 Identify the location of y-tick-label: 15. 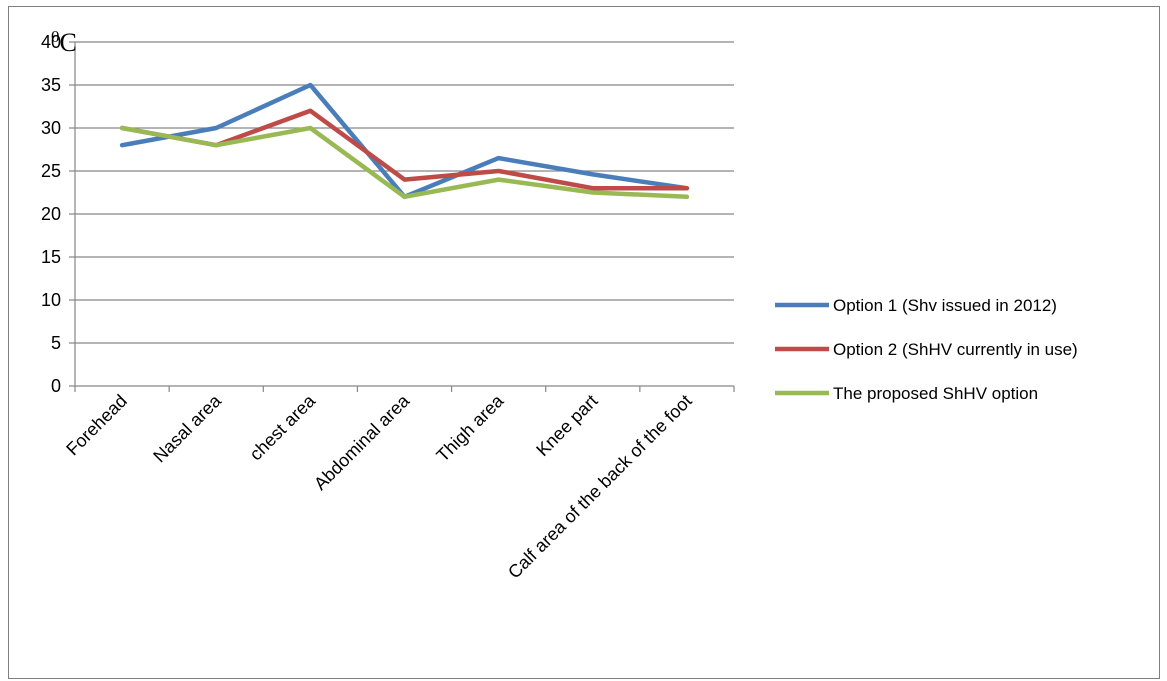
(51, 257).